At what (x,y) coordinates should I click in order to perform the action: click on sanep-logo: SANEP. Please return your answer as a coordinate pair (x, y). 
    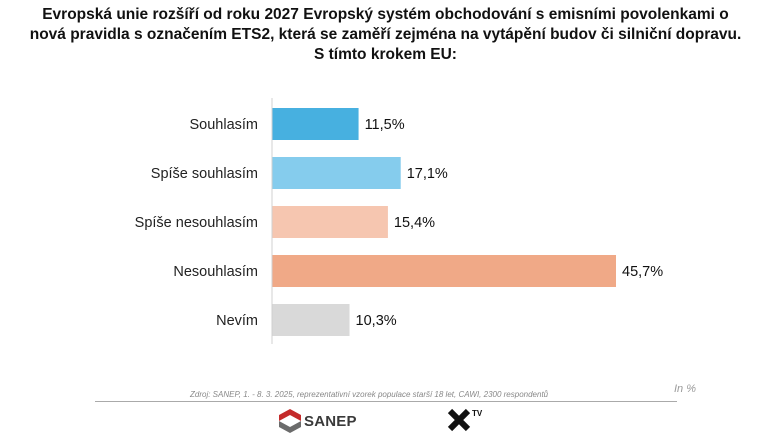
    Looking at the image, I should click on (318, 421).